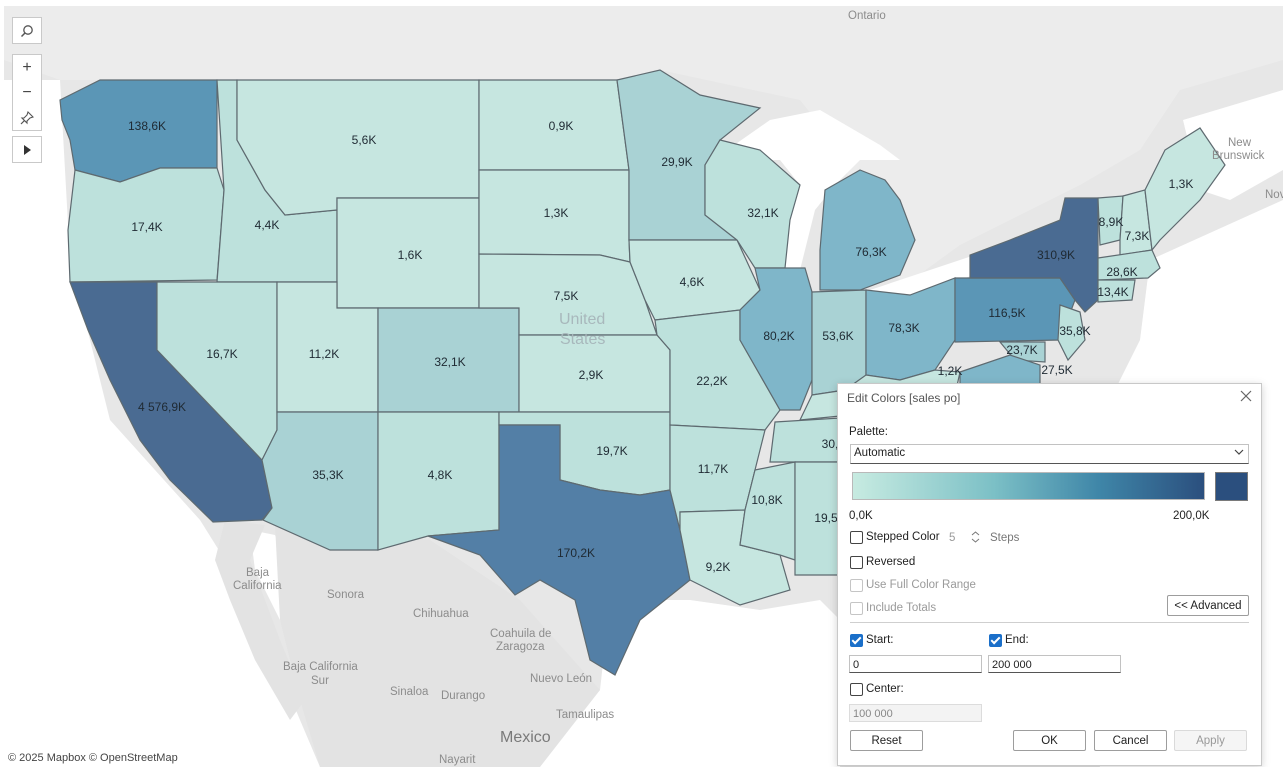 This screenshot has width=1283, height=767. What do you see at coordinates (885, 689) in the screenshot?
I see `center-label: Center:` at bounding box center [885, 689].